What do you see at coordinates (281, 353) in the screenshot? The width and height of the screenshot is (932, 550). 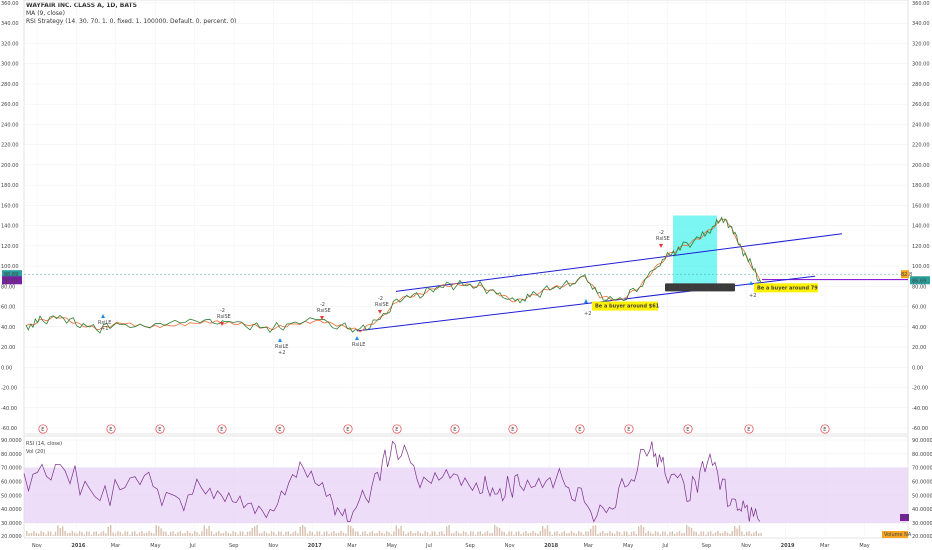 I see `buy-sub-label: +2` at bounding box center [281, 353].